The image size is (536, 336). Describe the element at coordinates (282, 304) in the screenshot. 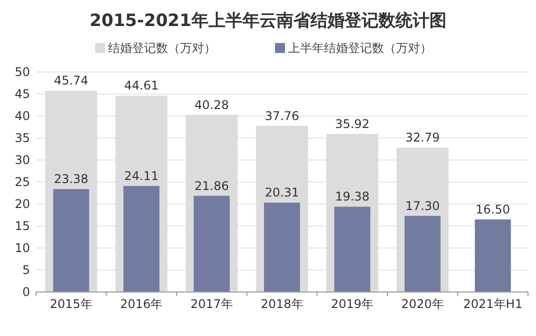

I see `x-tick-label: 2018年` at that location.